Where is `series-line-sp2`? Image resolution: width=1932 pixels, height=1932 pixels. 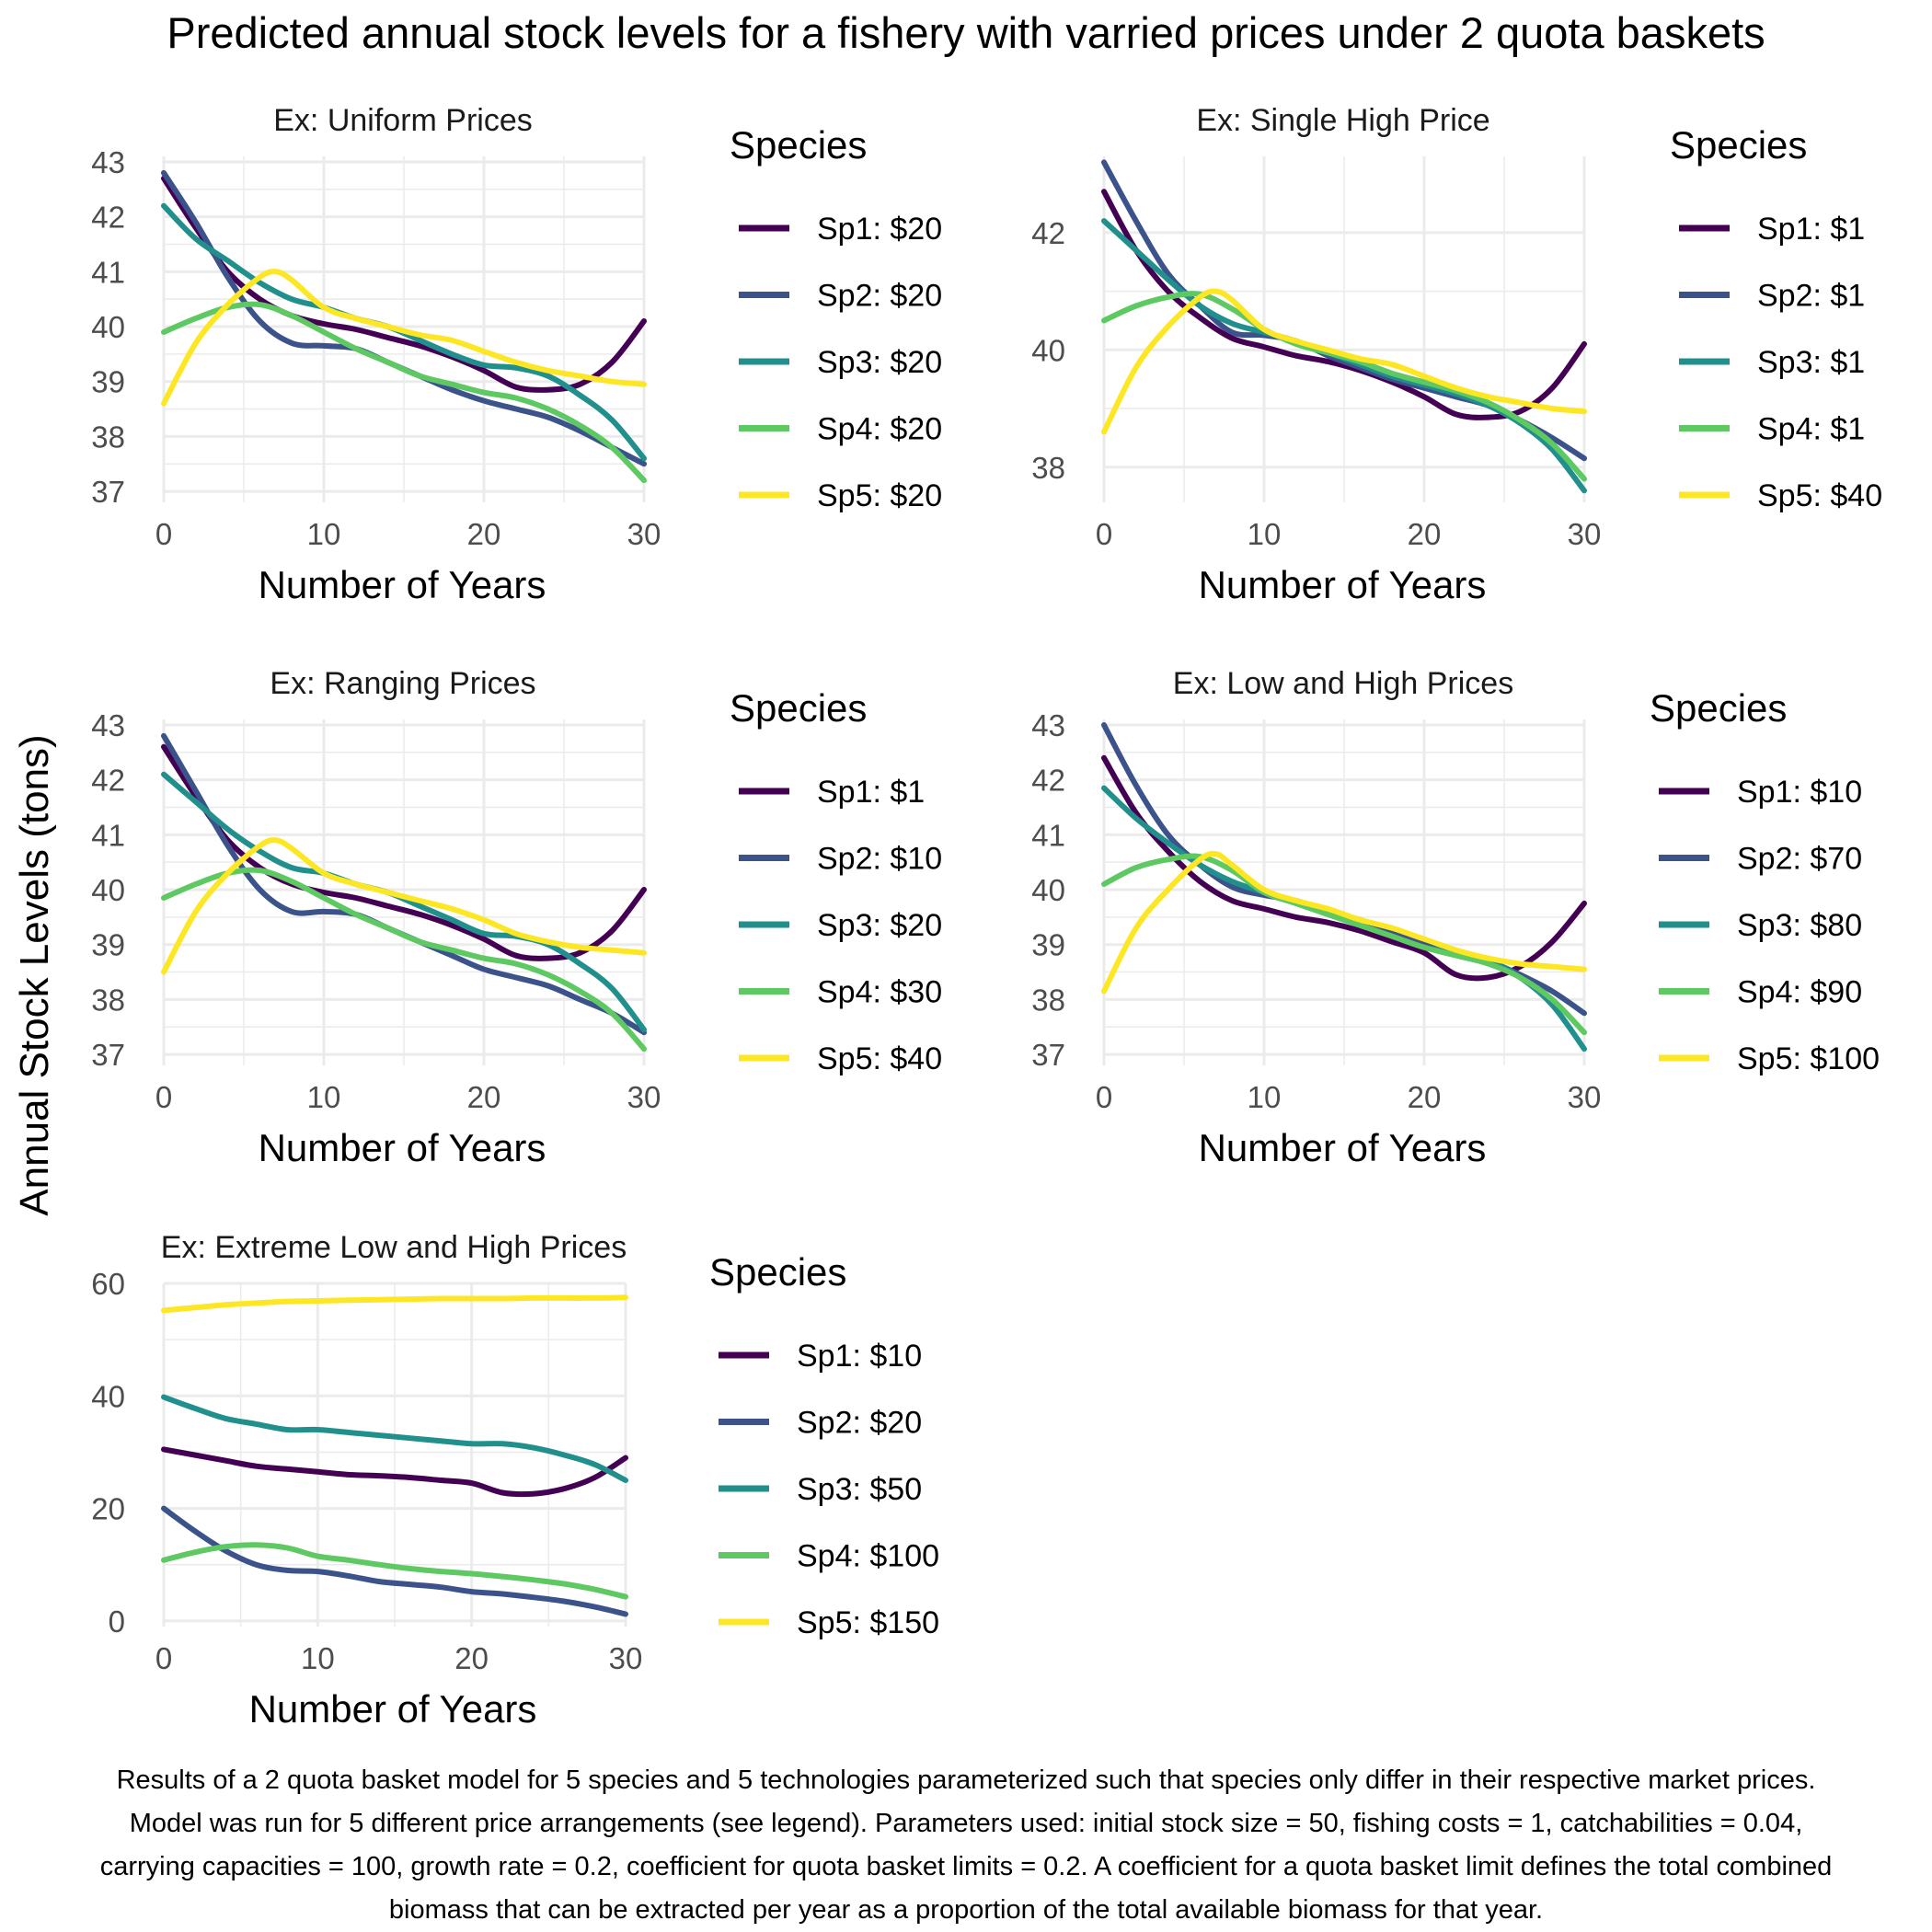
series-line-sp2 is located at coordinates (394, 1561).